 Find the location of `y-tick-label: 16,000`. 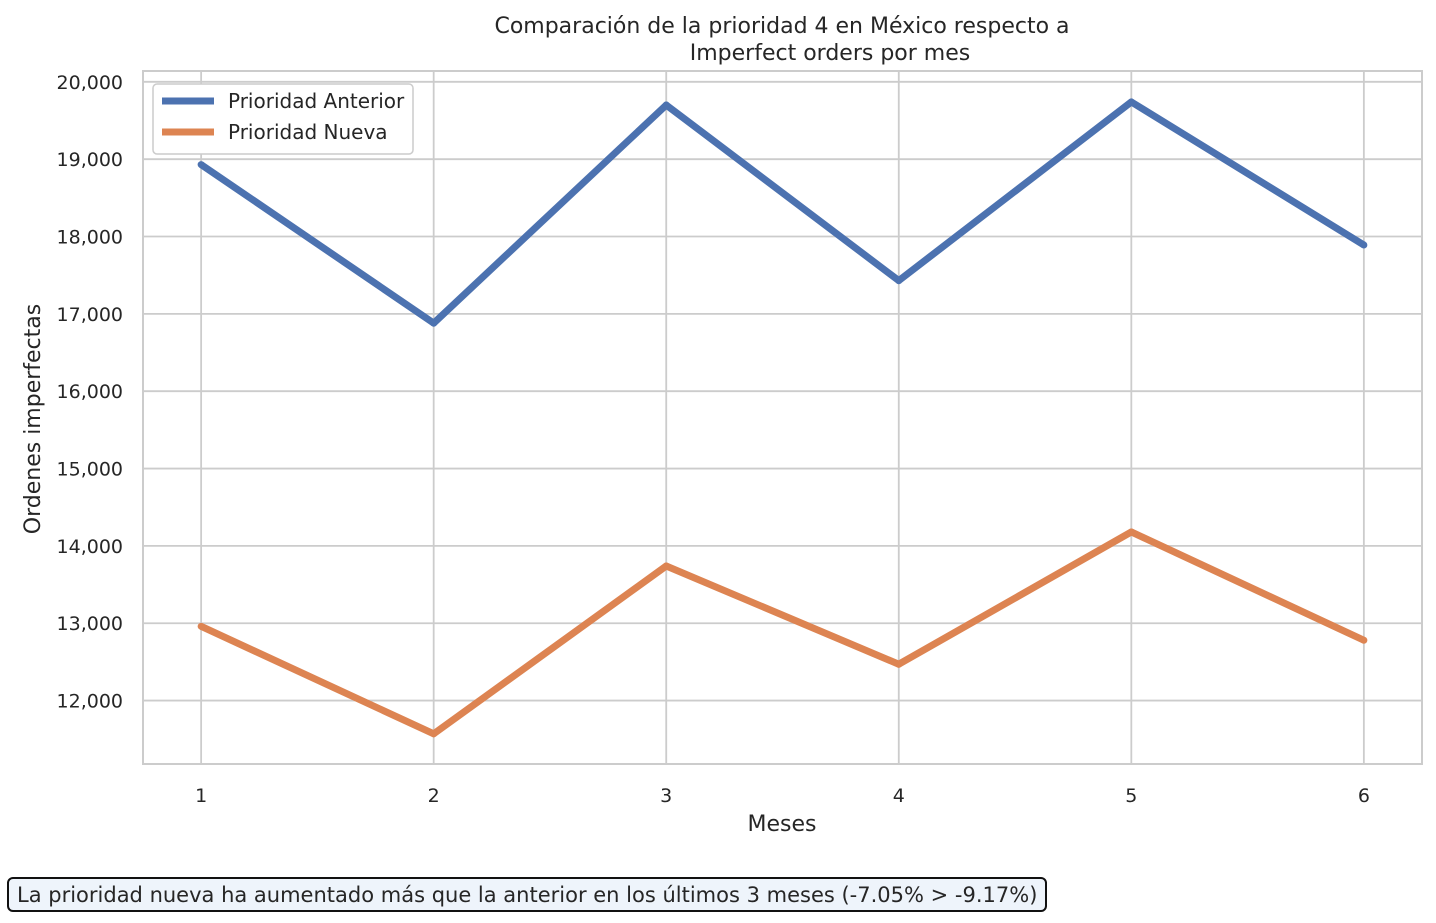

y-tick-label: 16,000 is located at coordinates (90, 392).